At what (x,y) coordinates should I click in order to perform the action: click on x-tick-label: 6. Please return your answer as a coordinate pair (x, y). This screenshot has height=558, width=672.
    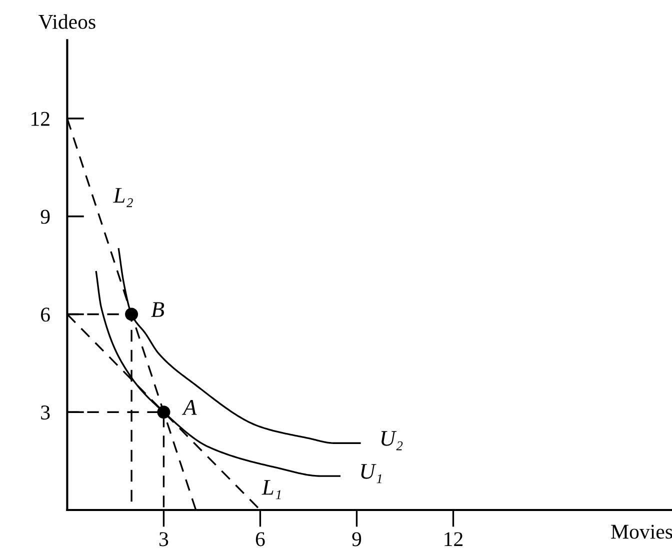
    Looking at the image, I should click on (260, 539).